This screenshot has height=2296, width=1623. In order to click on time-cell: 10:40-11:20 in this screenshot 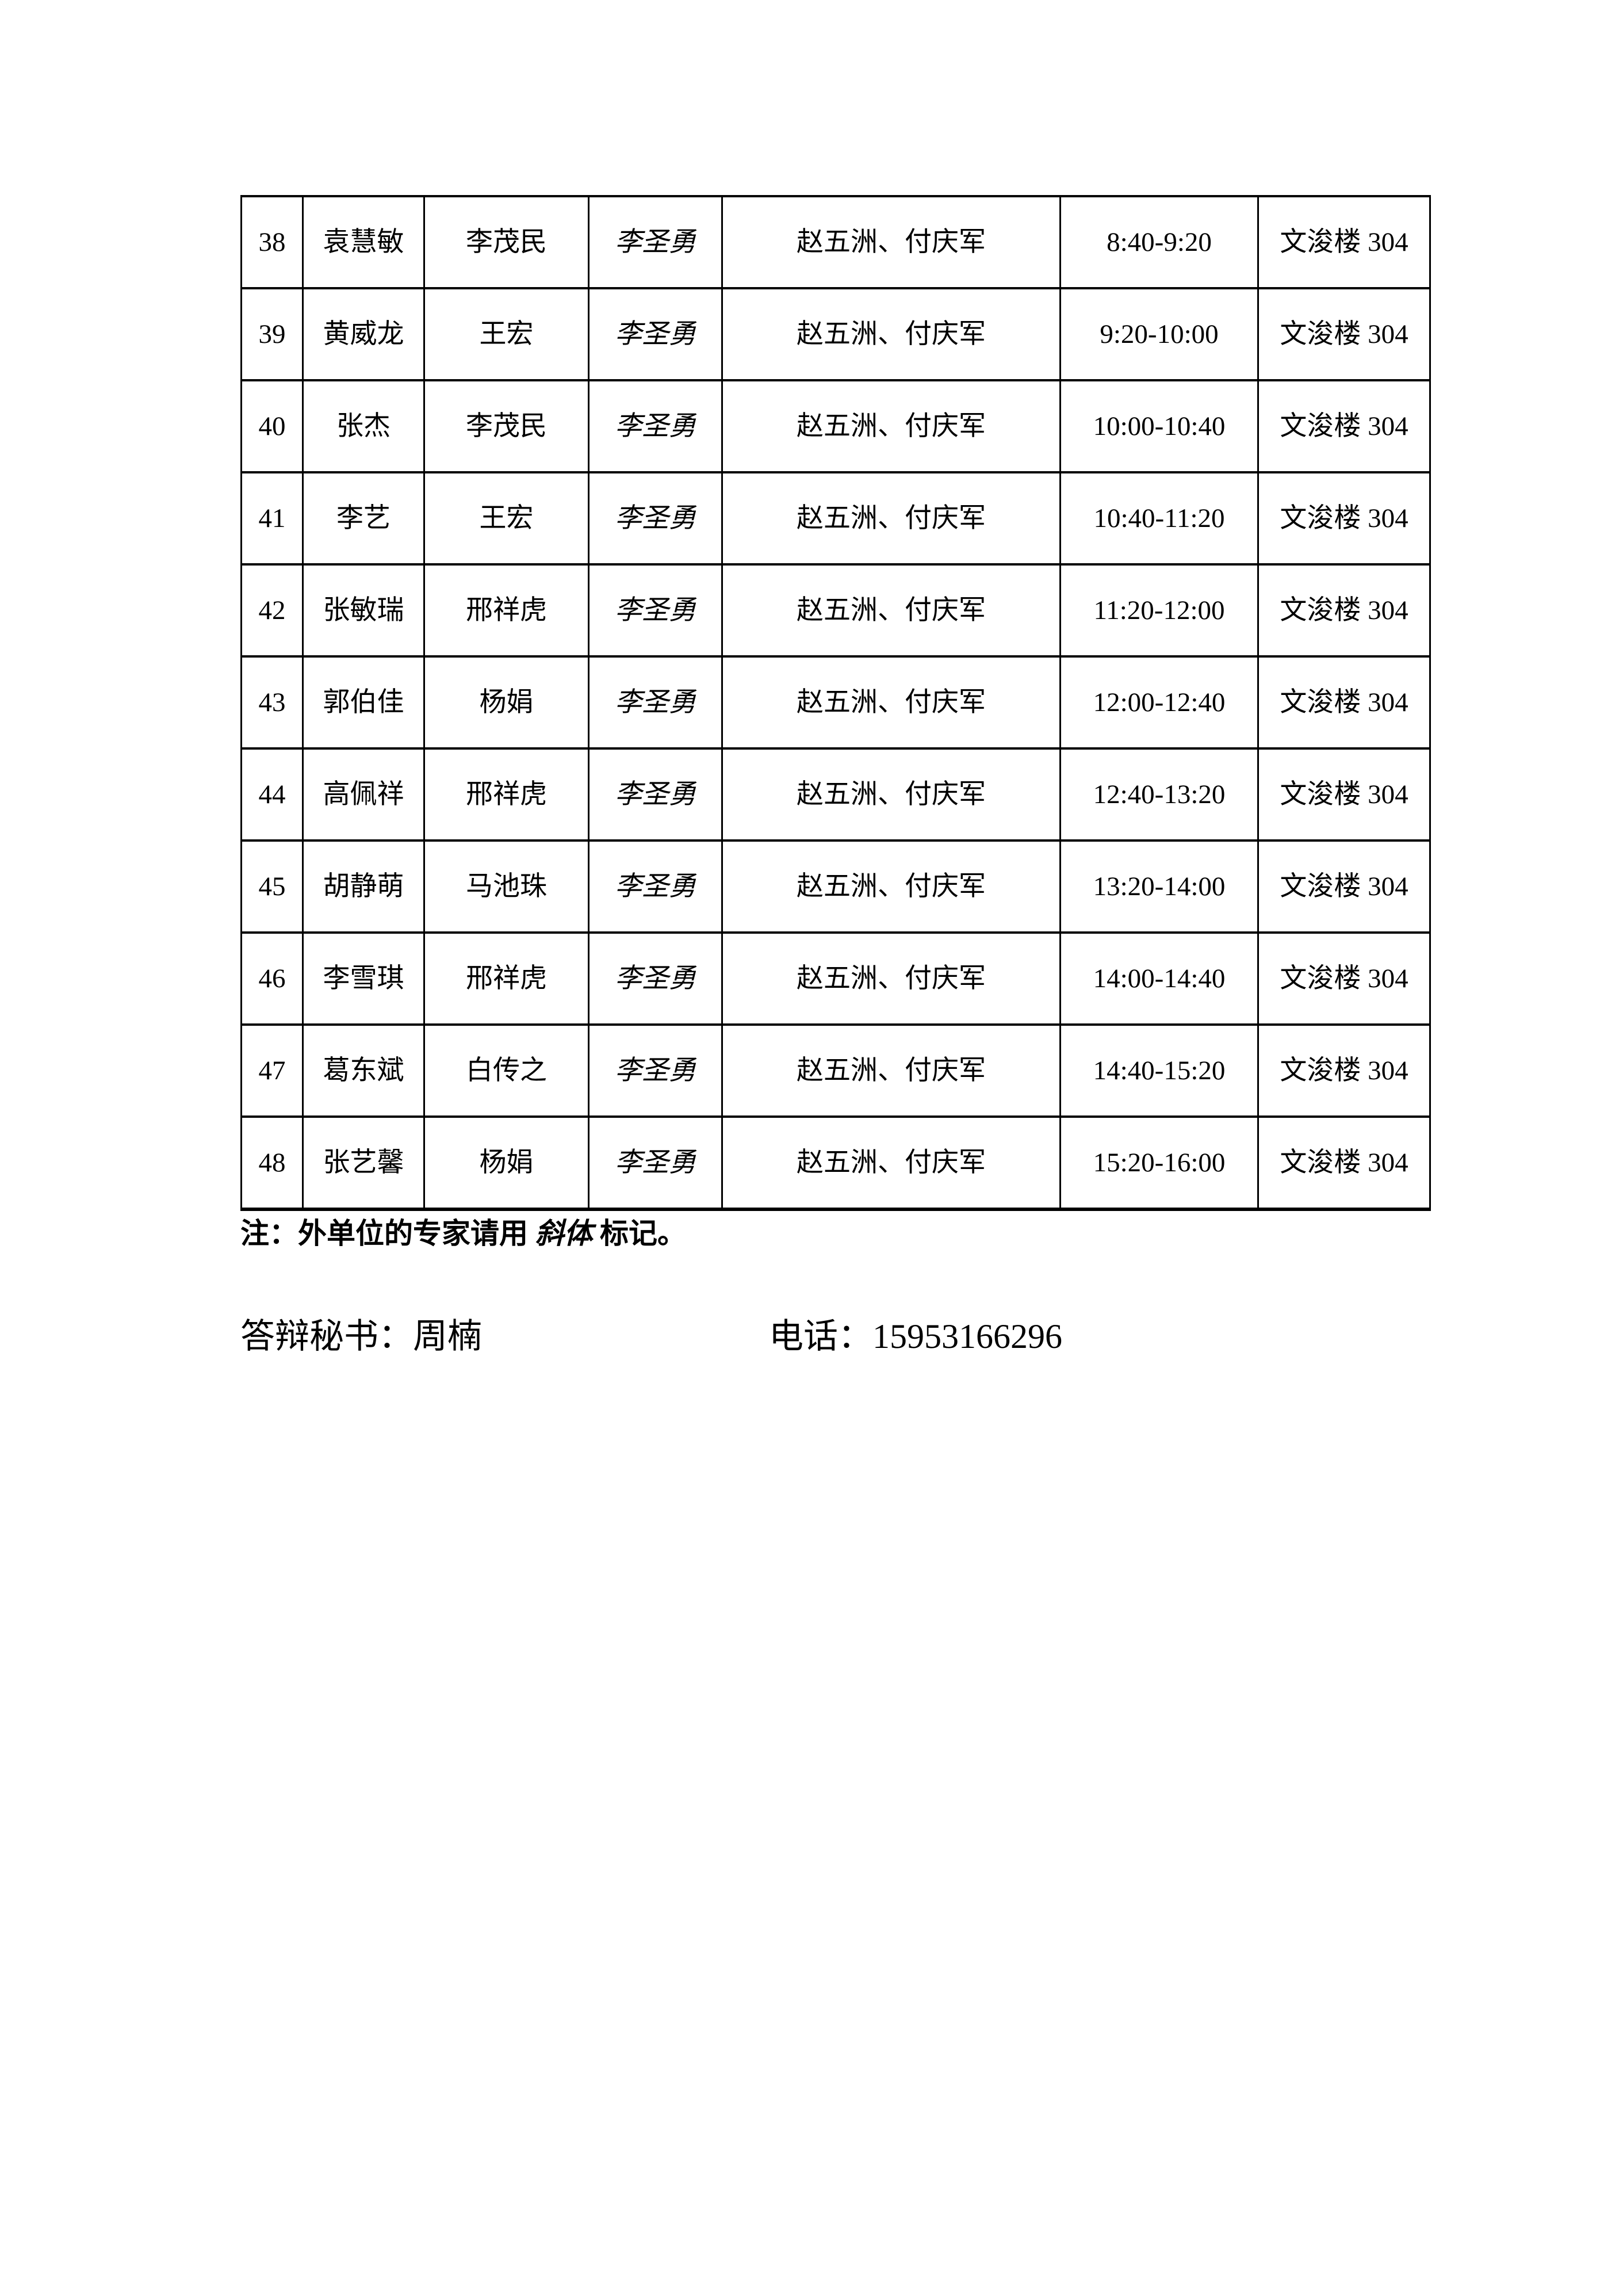, I will do `click(1159, 518)`.